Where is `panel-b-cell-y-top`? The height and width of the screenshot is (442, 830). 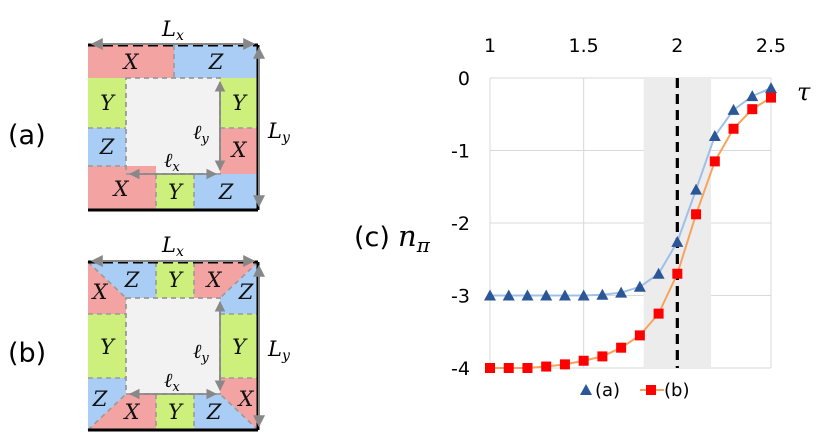 panel-b-cell-y-top is located at coordinates (175, 280).